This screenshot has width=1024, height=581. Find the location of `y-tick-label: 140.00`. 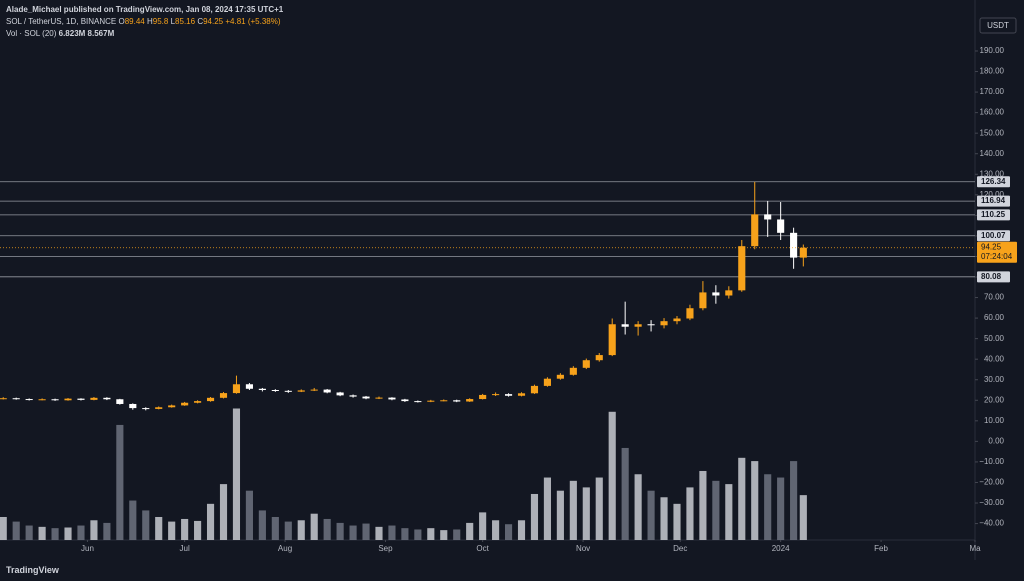

y-tick-label: 140.00 is located at coordinates (992, 153).